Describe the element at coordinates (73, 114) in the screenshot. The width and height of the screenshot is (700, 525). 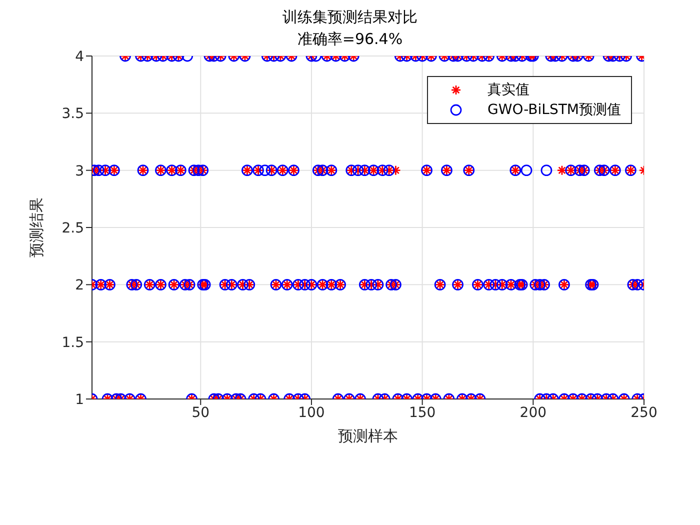
I see `y-tick-label: 3.5` at that location.